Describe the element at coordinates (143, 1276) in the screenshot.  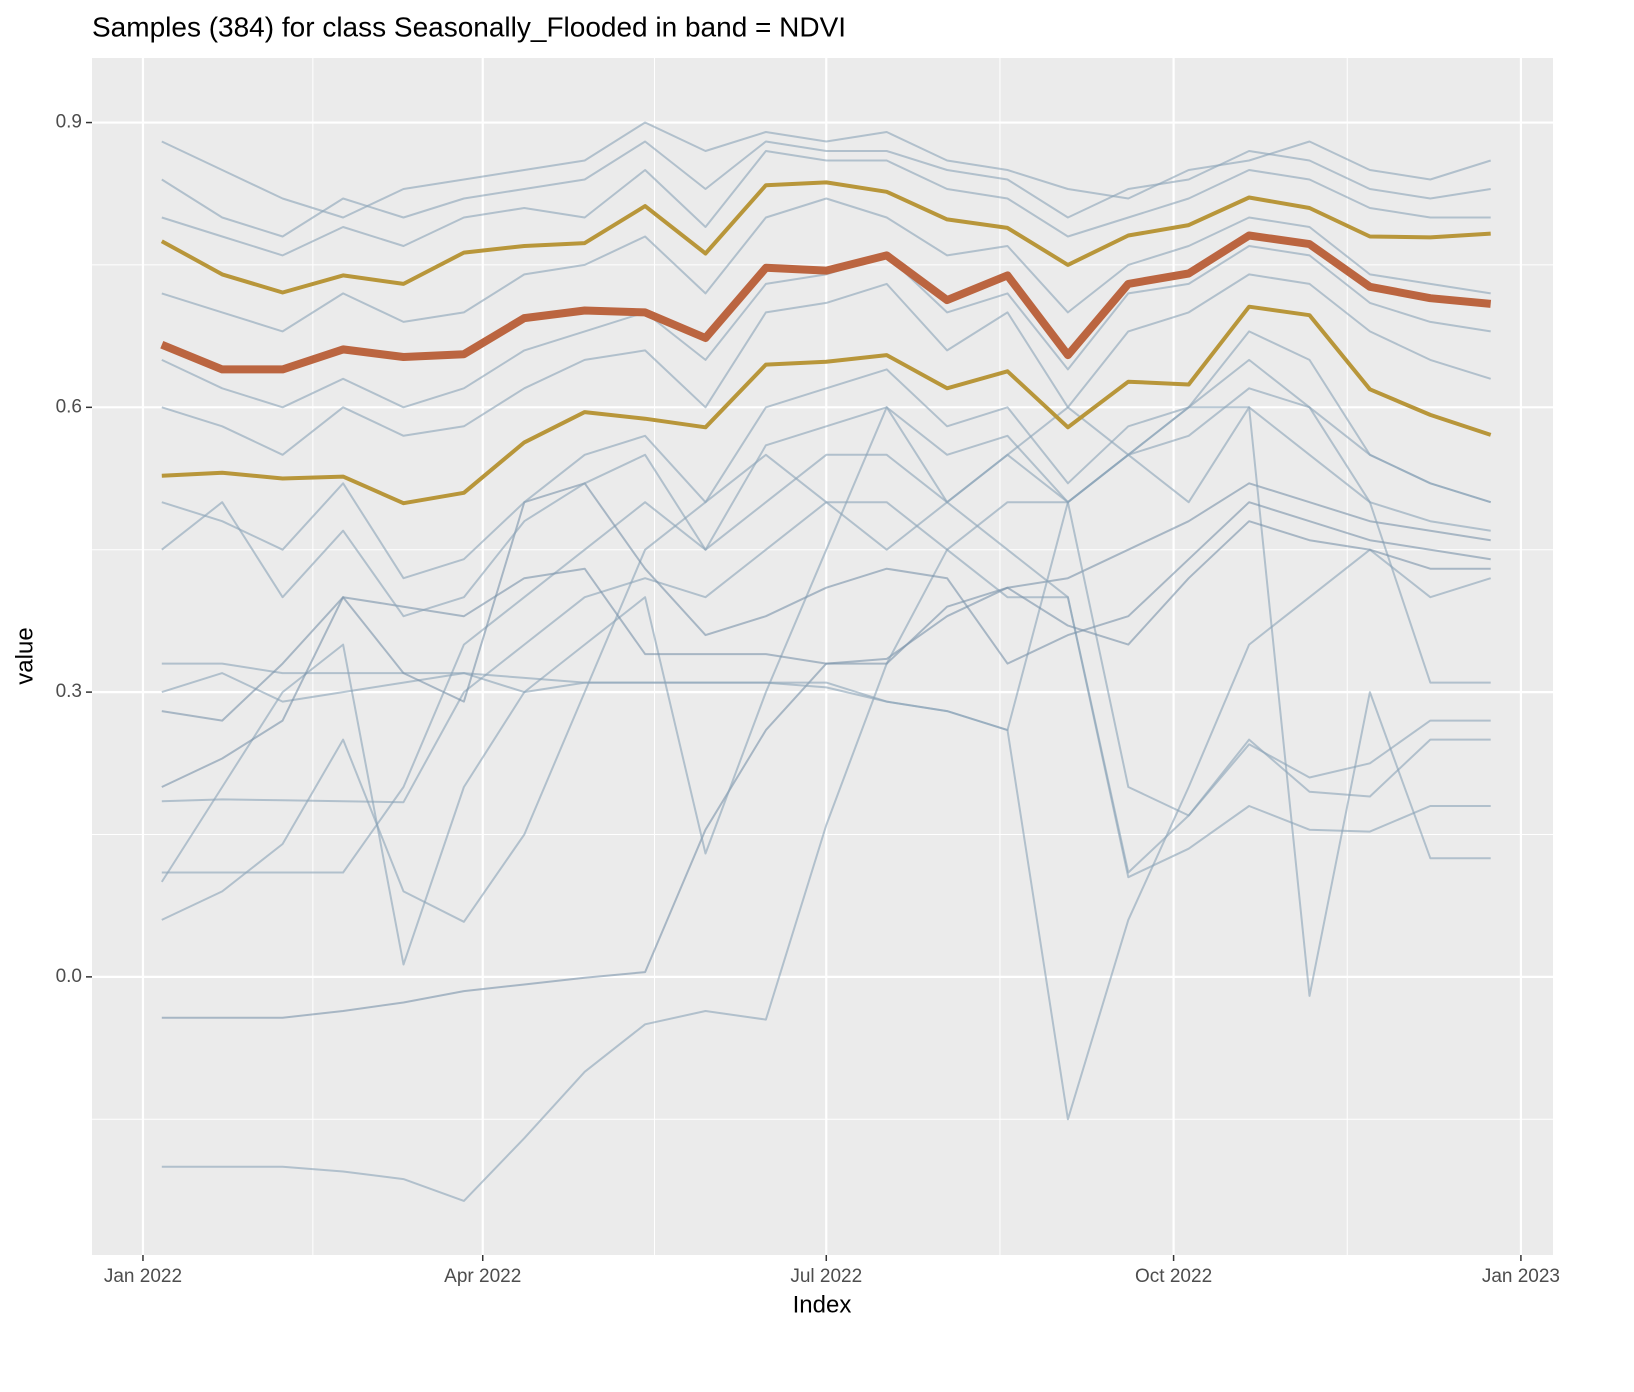
I see `x-tick-label: Jan 2022` at that location.